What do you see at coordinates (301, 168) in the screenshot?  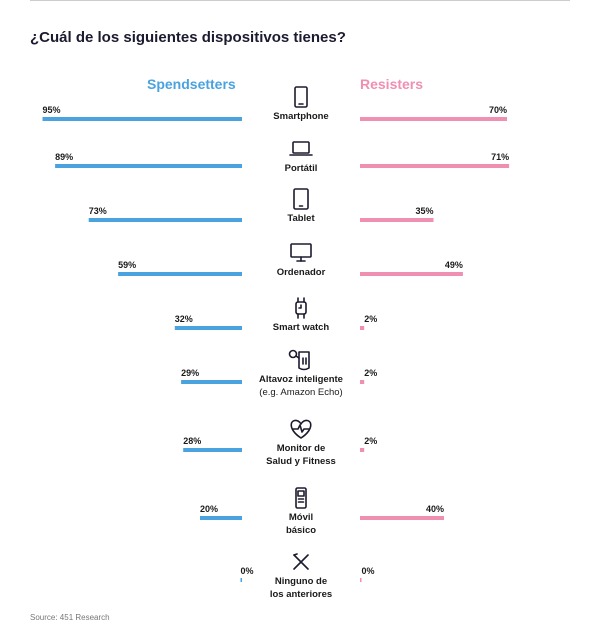 I see `category-label: Portátil` at bounding box center [301, 168].